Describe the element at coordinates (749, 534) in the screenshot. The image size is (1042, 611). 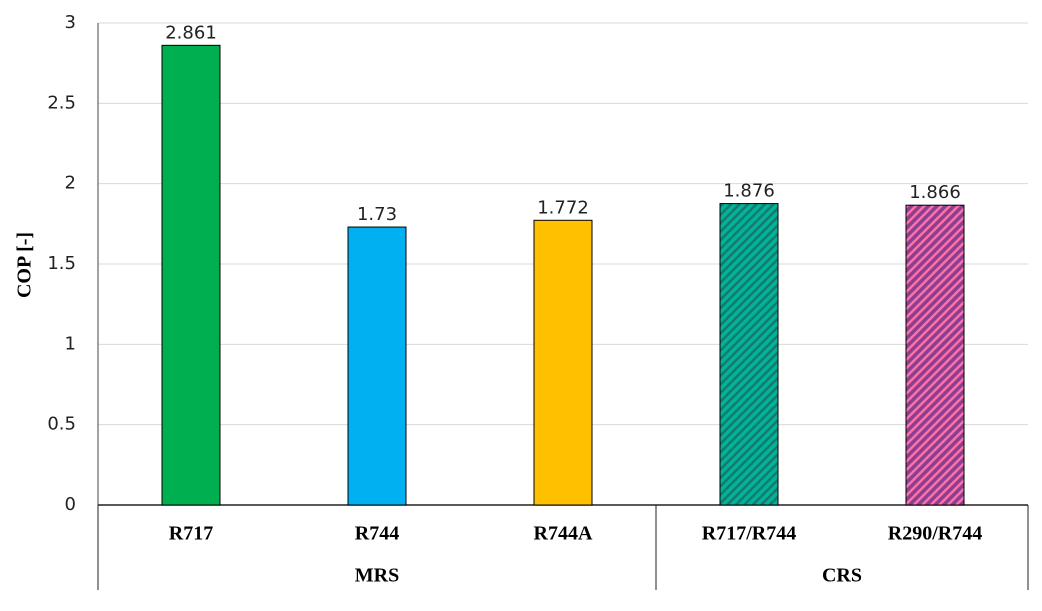
I see `x-tick-label: R717/R744` at that location.